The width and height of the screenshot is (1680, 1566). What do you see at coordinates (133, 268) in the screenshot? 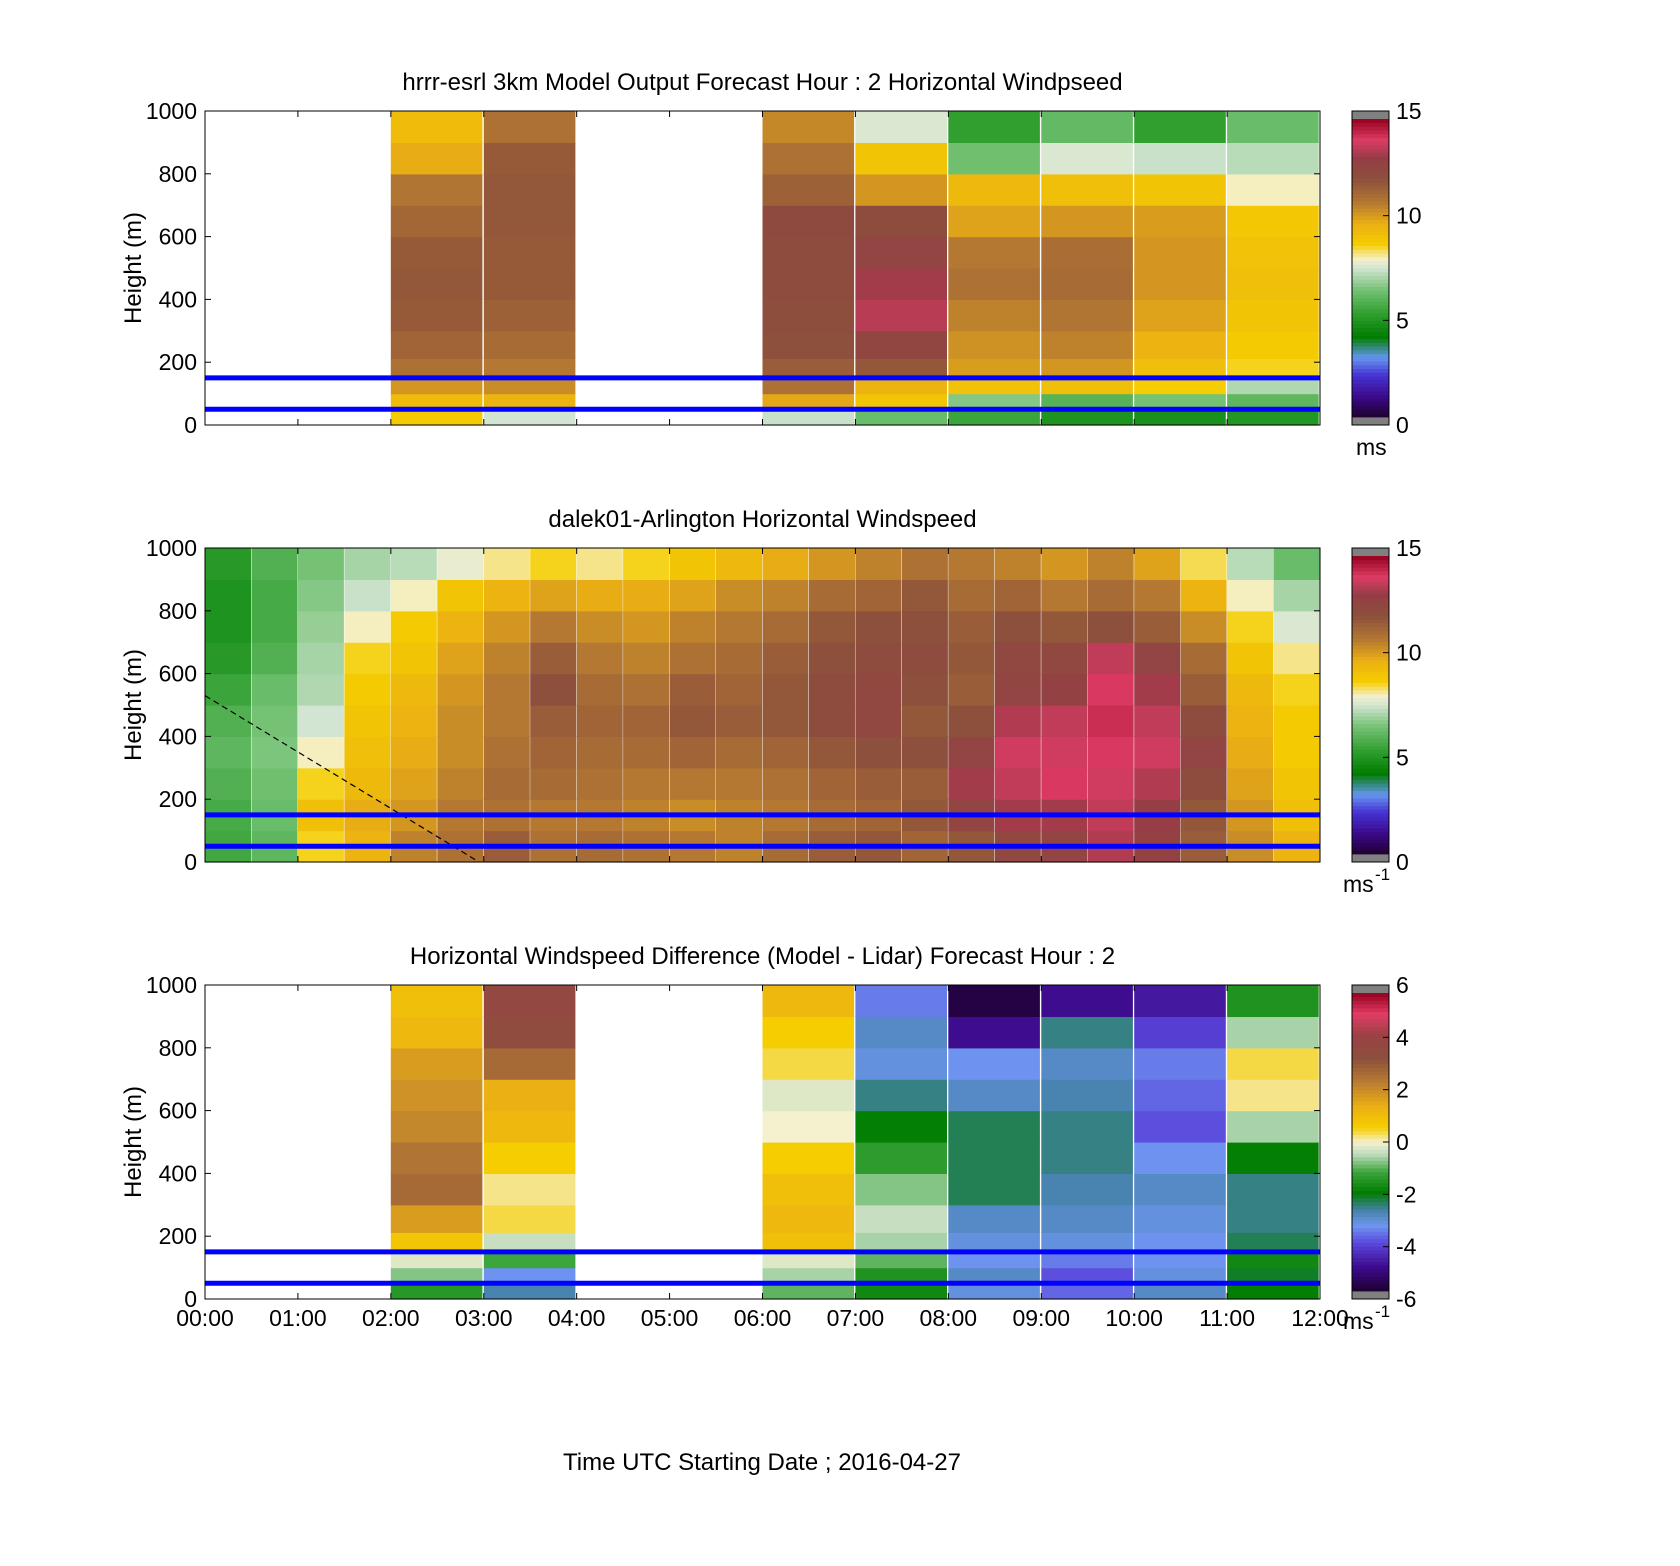
I see `y-axis-label: Height (m)` at bounding box center [133, 268].